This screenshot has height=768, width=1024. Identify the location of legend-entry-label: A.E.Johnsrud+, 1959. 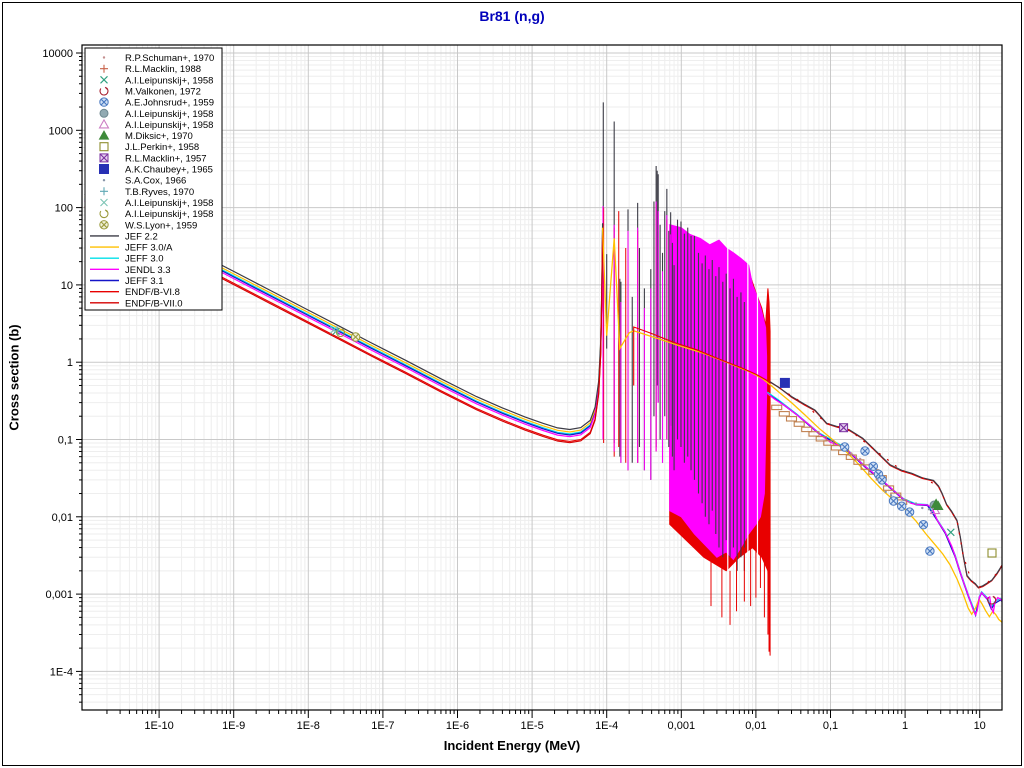
(169, 103).